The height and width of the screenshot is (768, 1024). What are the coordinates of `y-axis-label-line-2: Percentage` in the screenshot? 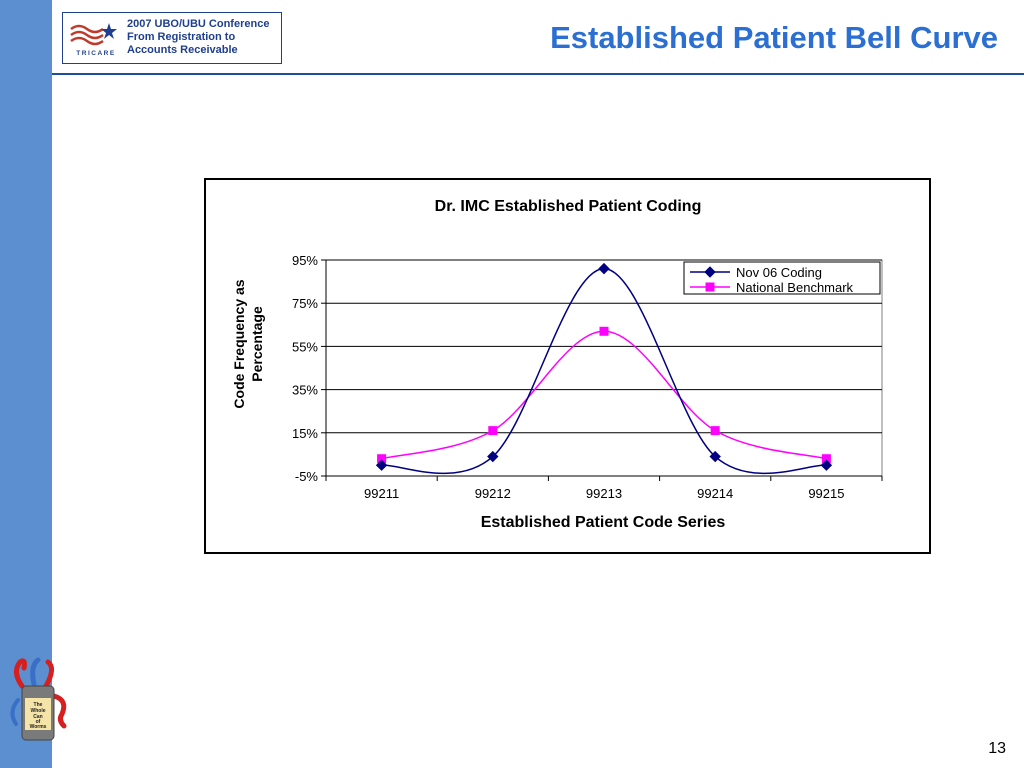 It's located at (257, 344).